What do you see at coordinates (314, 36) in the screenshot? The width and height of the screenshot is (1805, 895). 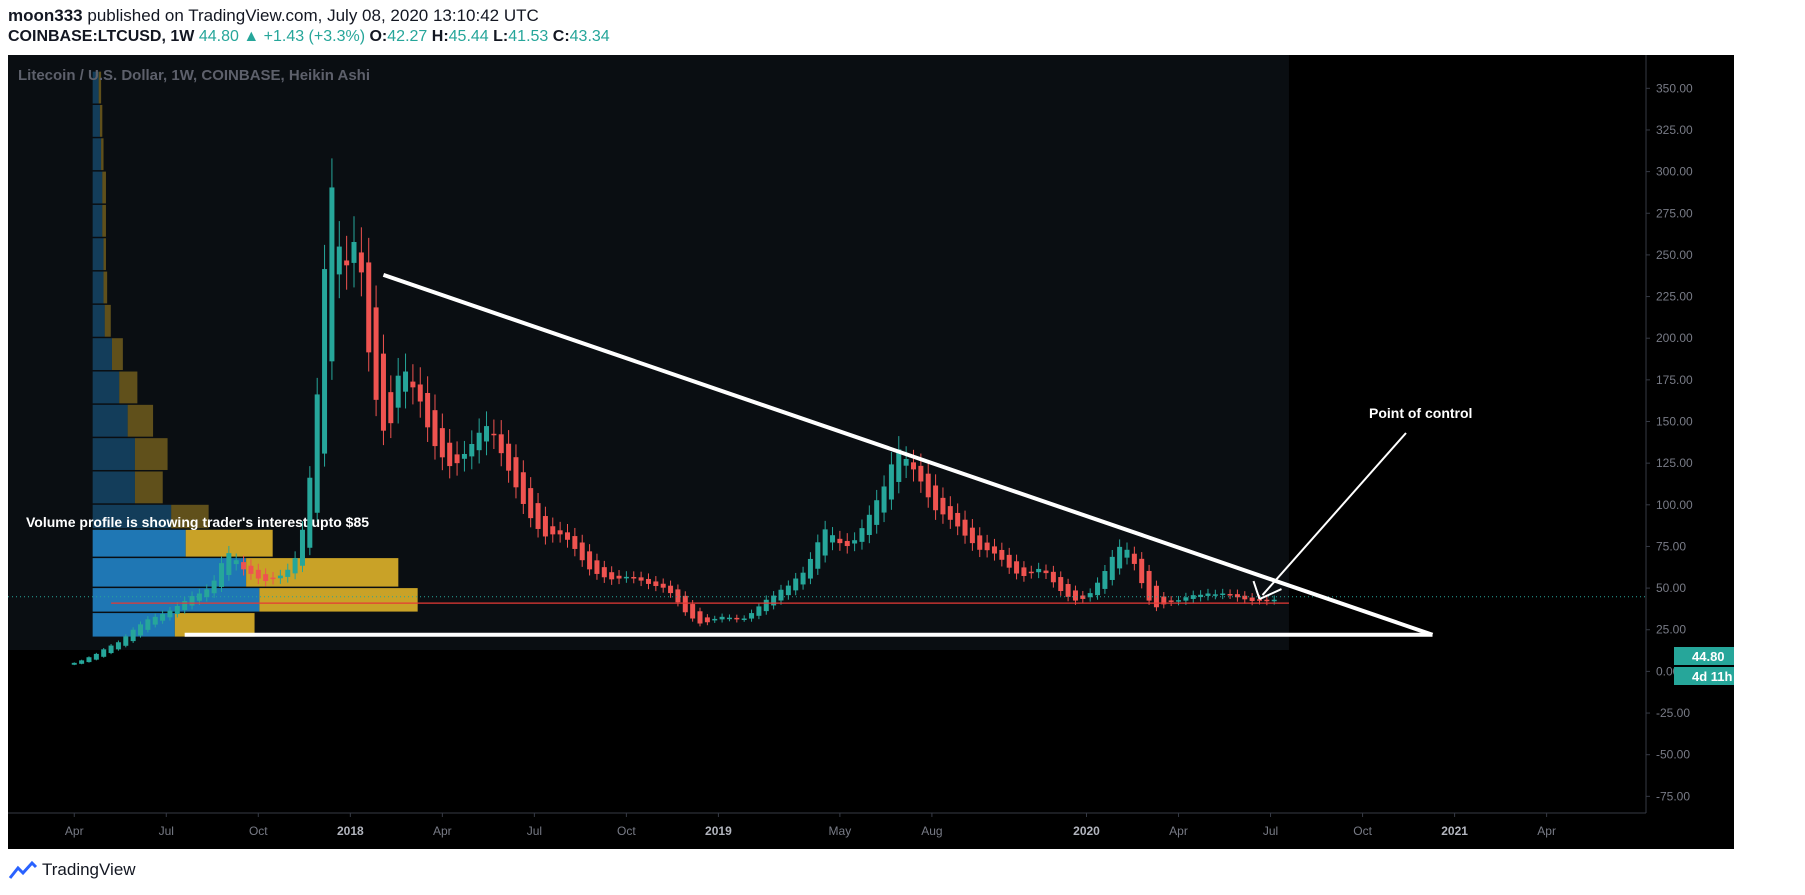 I see `change-value: +1.43 (+3.3%)` at bounding box center [314, 36].